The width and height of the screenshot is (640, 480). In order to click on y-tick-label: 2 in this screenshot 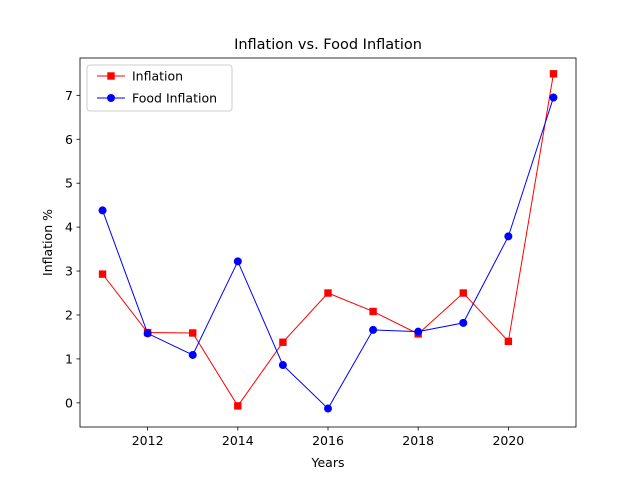, I will do `click(69, 314)`.